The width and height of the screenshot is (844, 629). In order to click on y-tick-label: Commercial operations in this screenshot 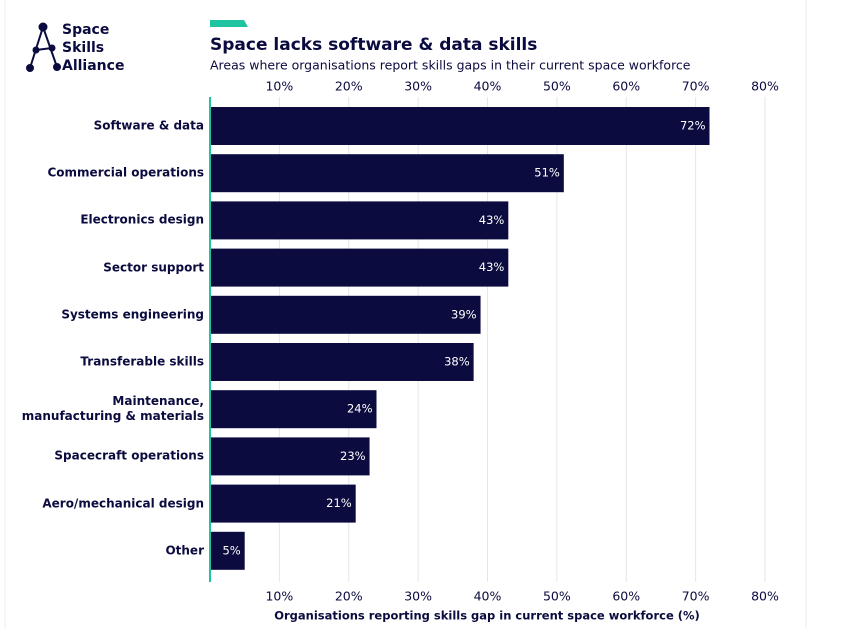, I will do `click(126, 172)`.